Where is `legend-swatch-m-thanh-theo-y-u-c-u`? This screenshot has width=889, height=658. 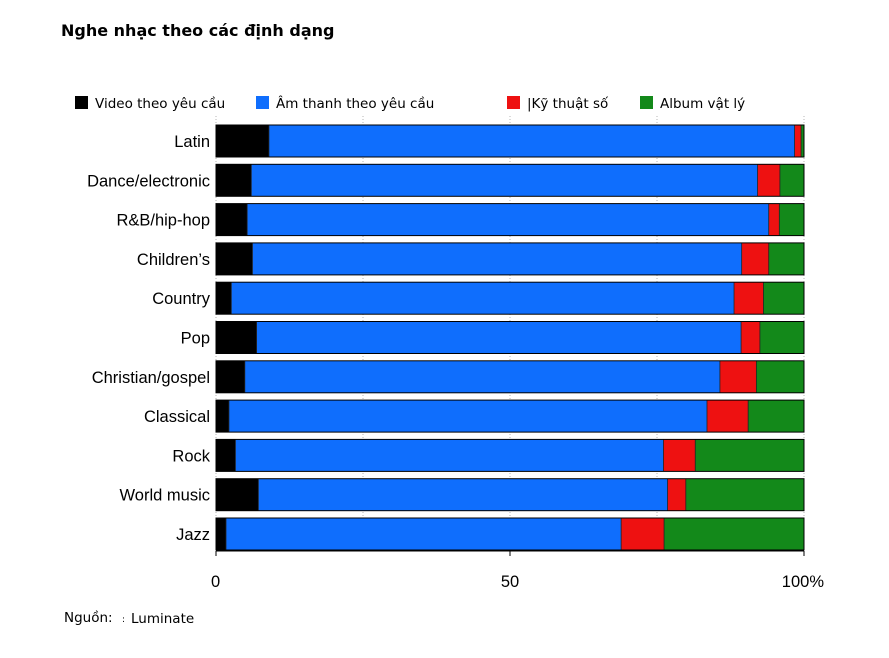
legend-swatch-m-thanh-theo-y-u-c-u is located at coordinates (262, 102).